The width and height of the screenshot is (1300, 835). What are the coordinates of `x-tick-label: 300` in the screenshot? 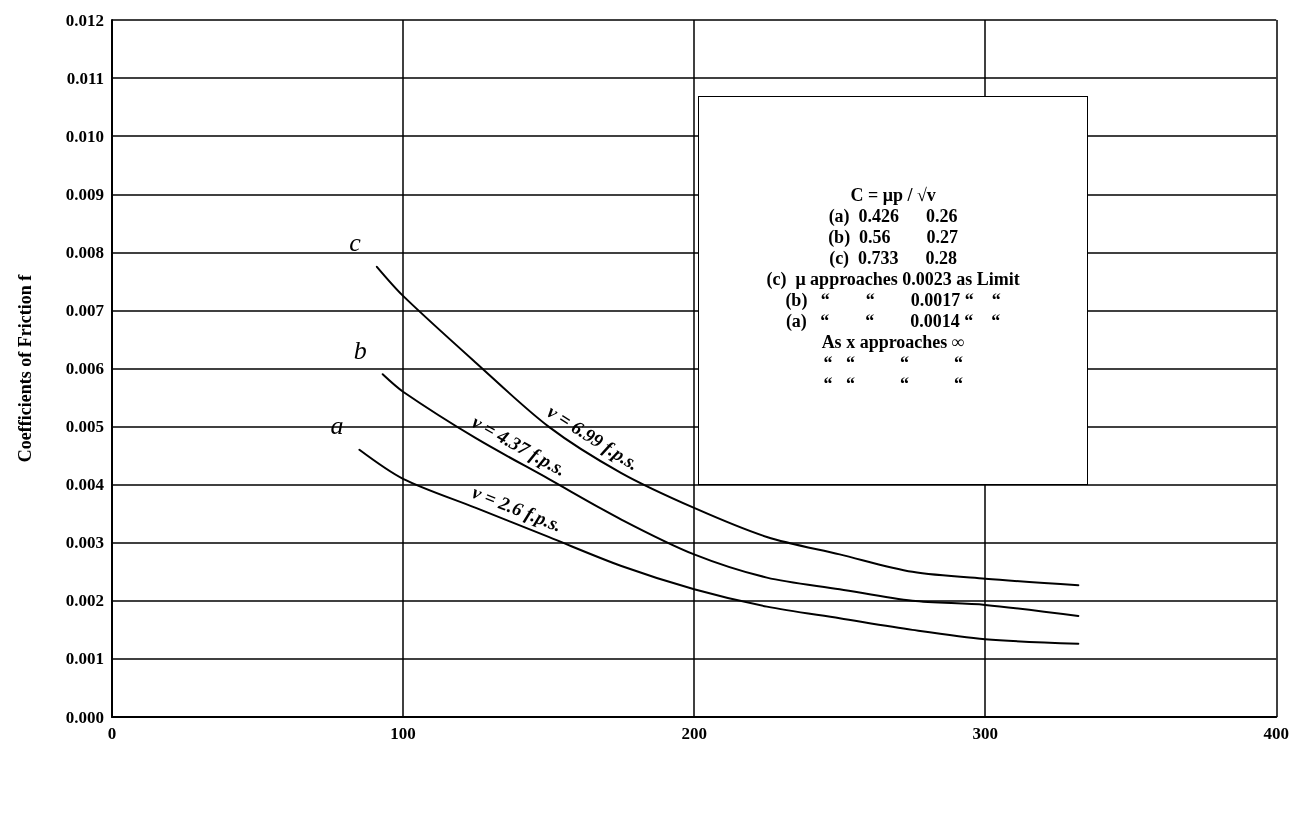 It's located at (985, 733).